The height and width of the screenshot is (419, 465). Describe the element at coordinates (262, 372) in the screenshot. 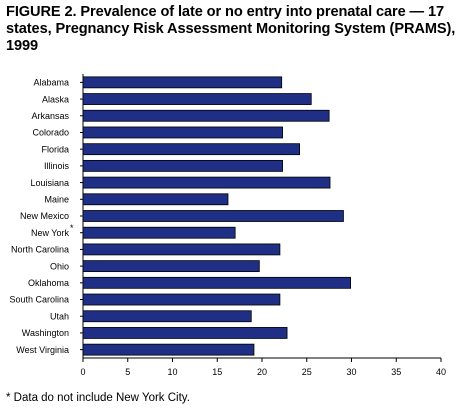

I see `x-tick-label: 20` at that location.